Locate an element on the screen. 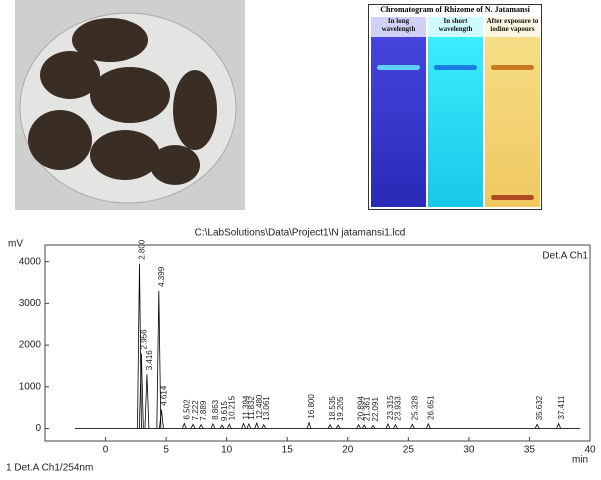 The width and height of the screenshot is (601, 480). peak-label: 26.651 is located at coordinates (430, 407).